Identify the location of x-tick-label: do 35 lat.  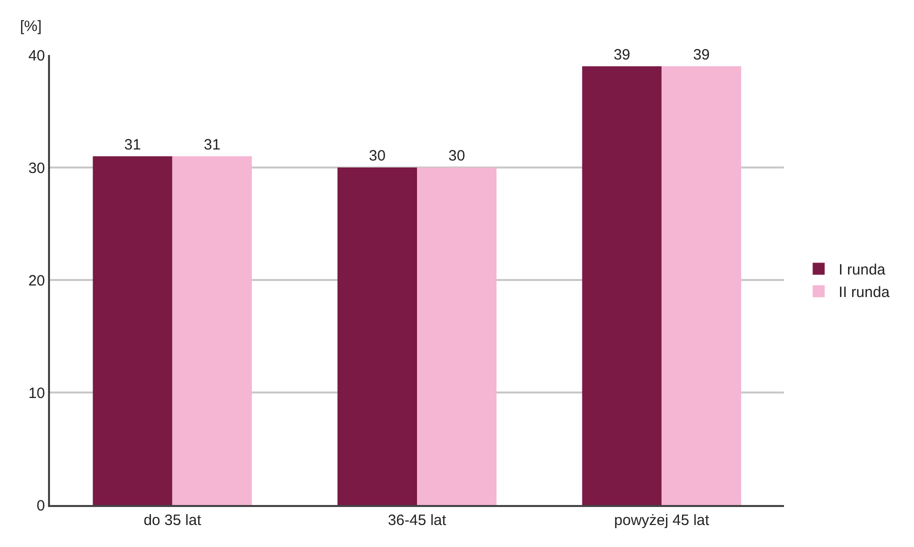
(173, 520).